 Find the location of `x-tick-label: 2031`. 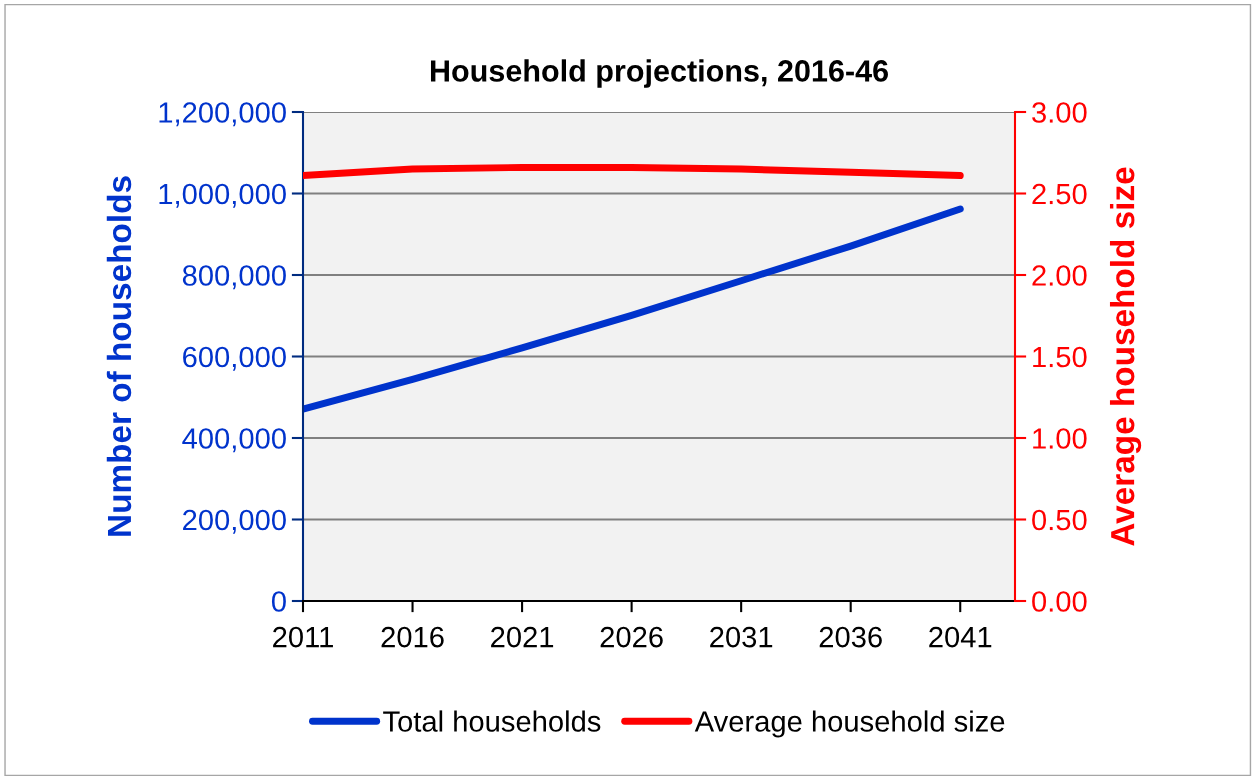

x-tick-label: 2031 is located at coordinates (741, 637).